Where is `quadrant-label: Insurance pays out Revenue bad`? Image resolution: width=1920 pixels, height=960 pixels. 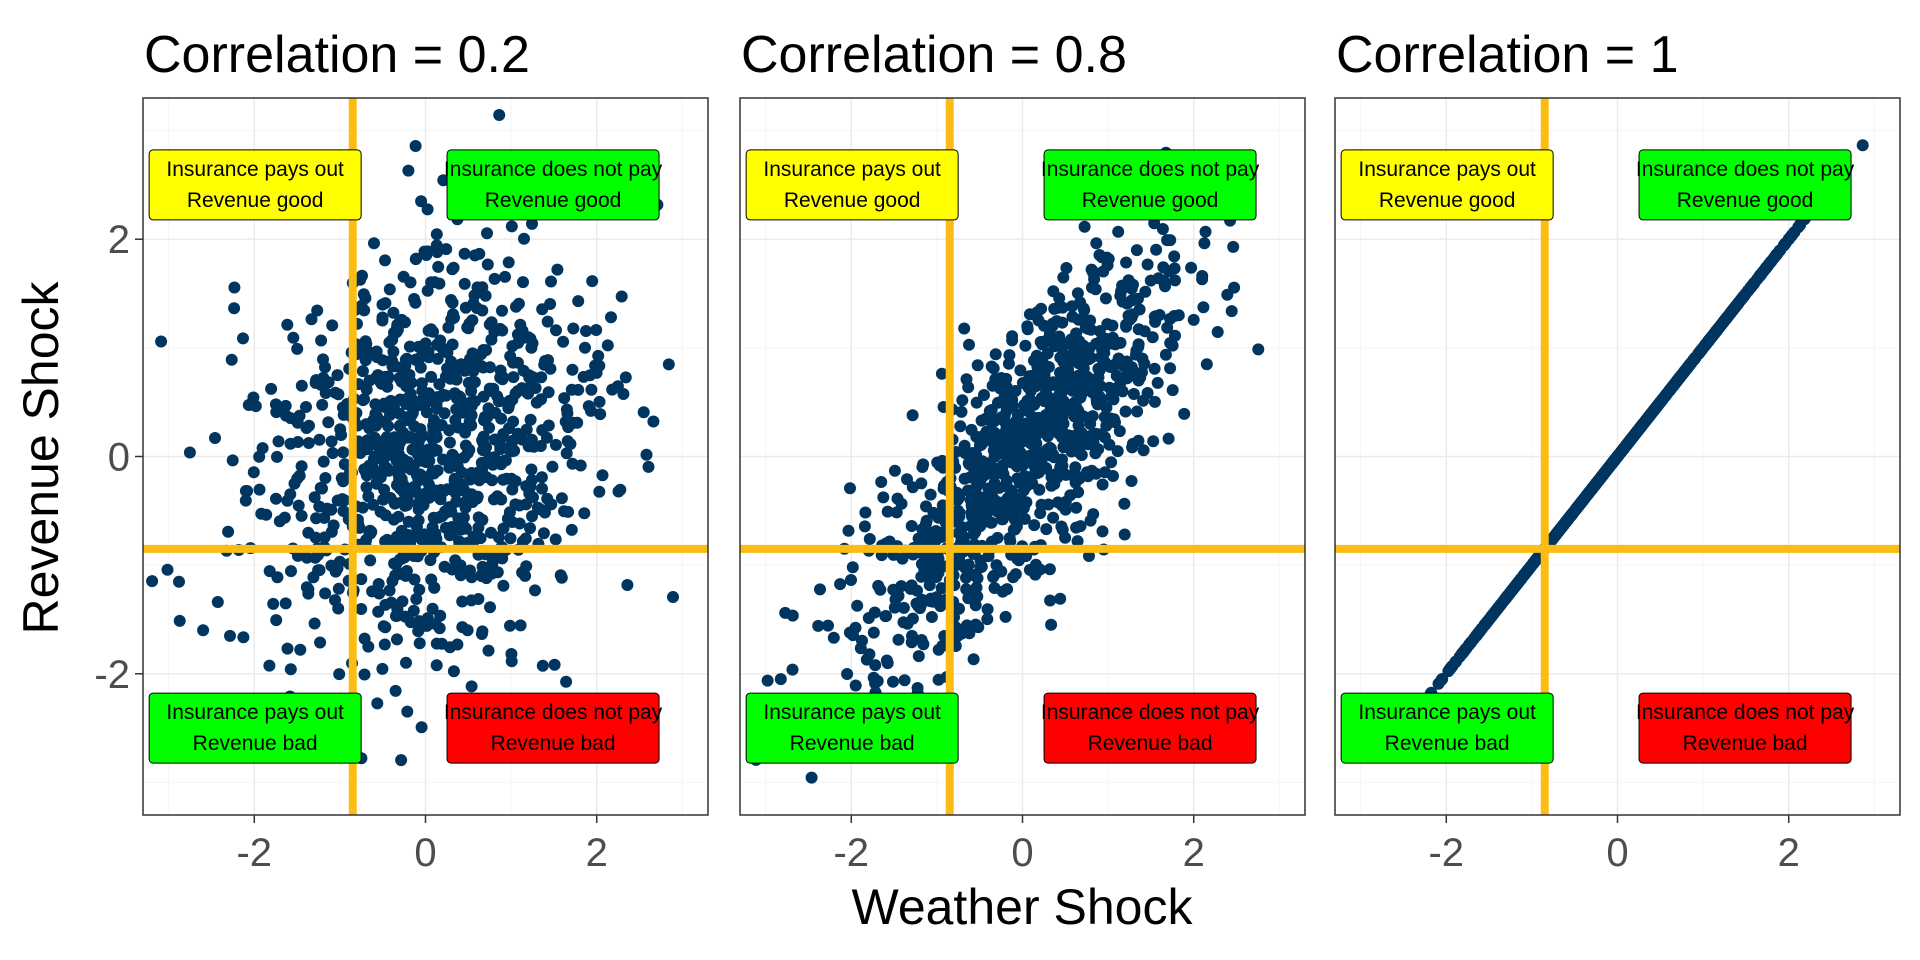
quadrant-label: Insurance pays out Revenue bad is located at coordinates (1447, 728).